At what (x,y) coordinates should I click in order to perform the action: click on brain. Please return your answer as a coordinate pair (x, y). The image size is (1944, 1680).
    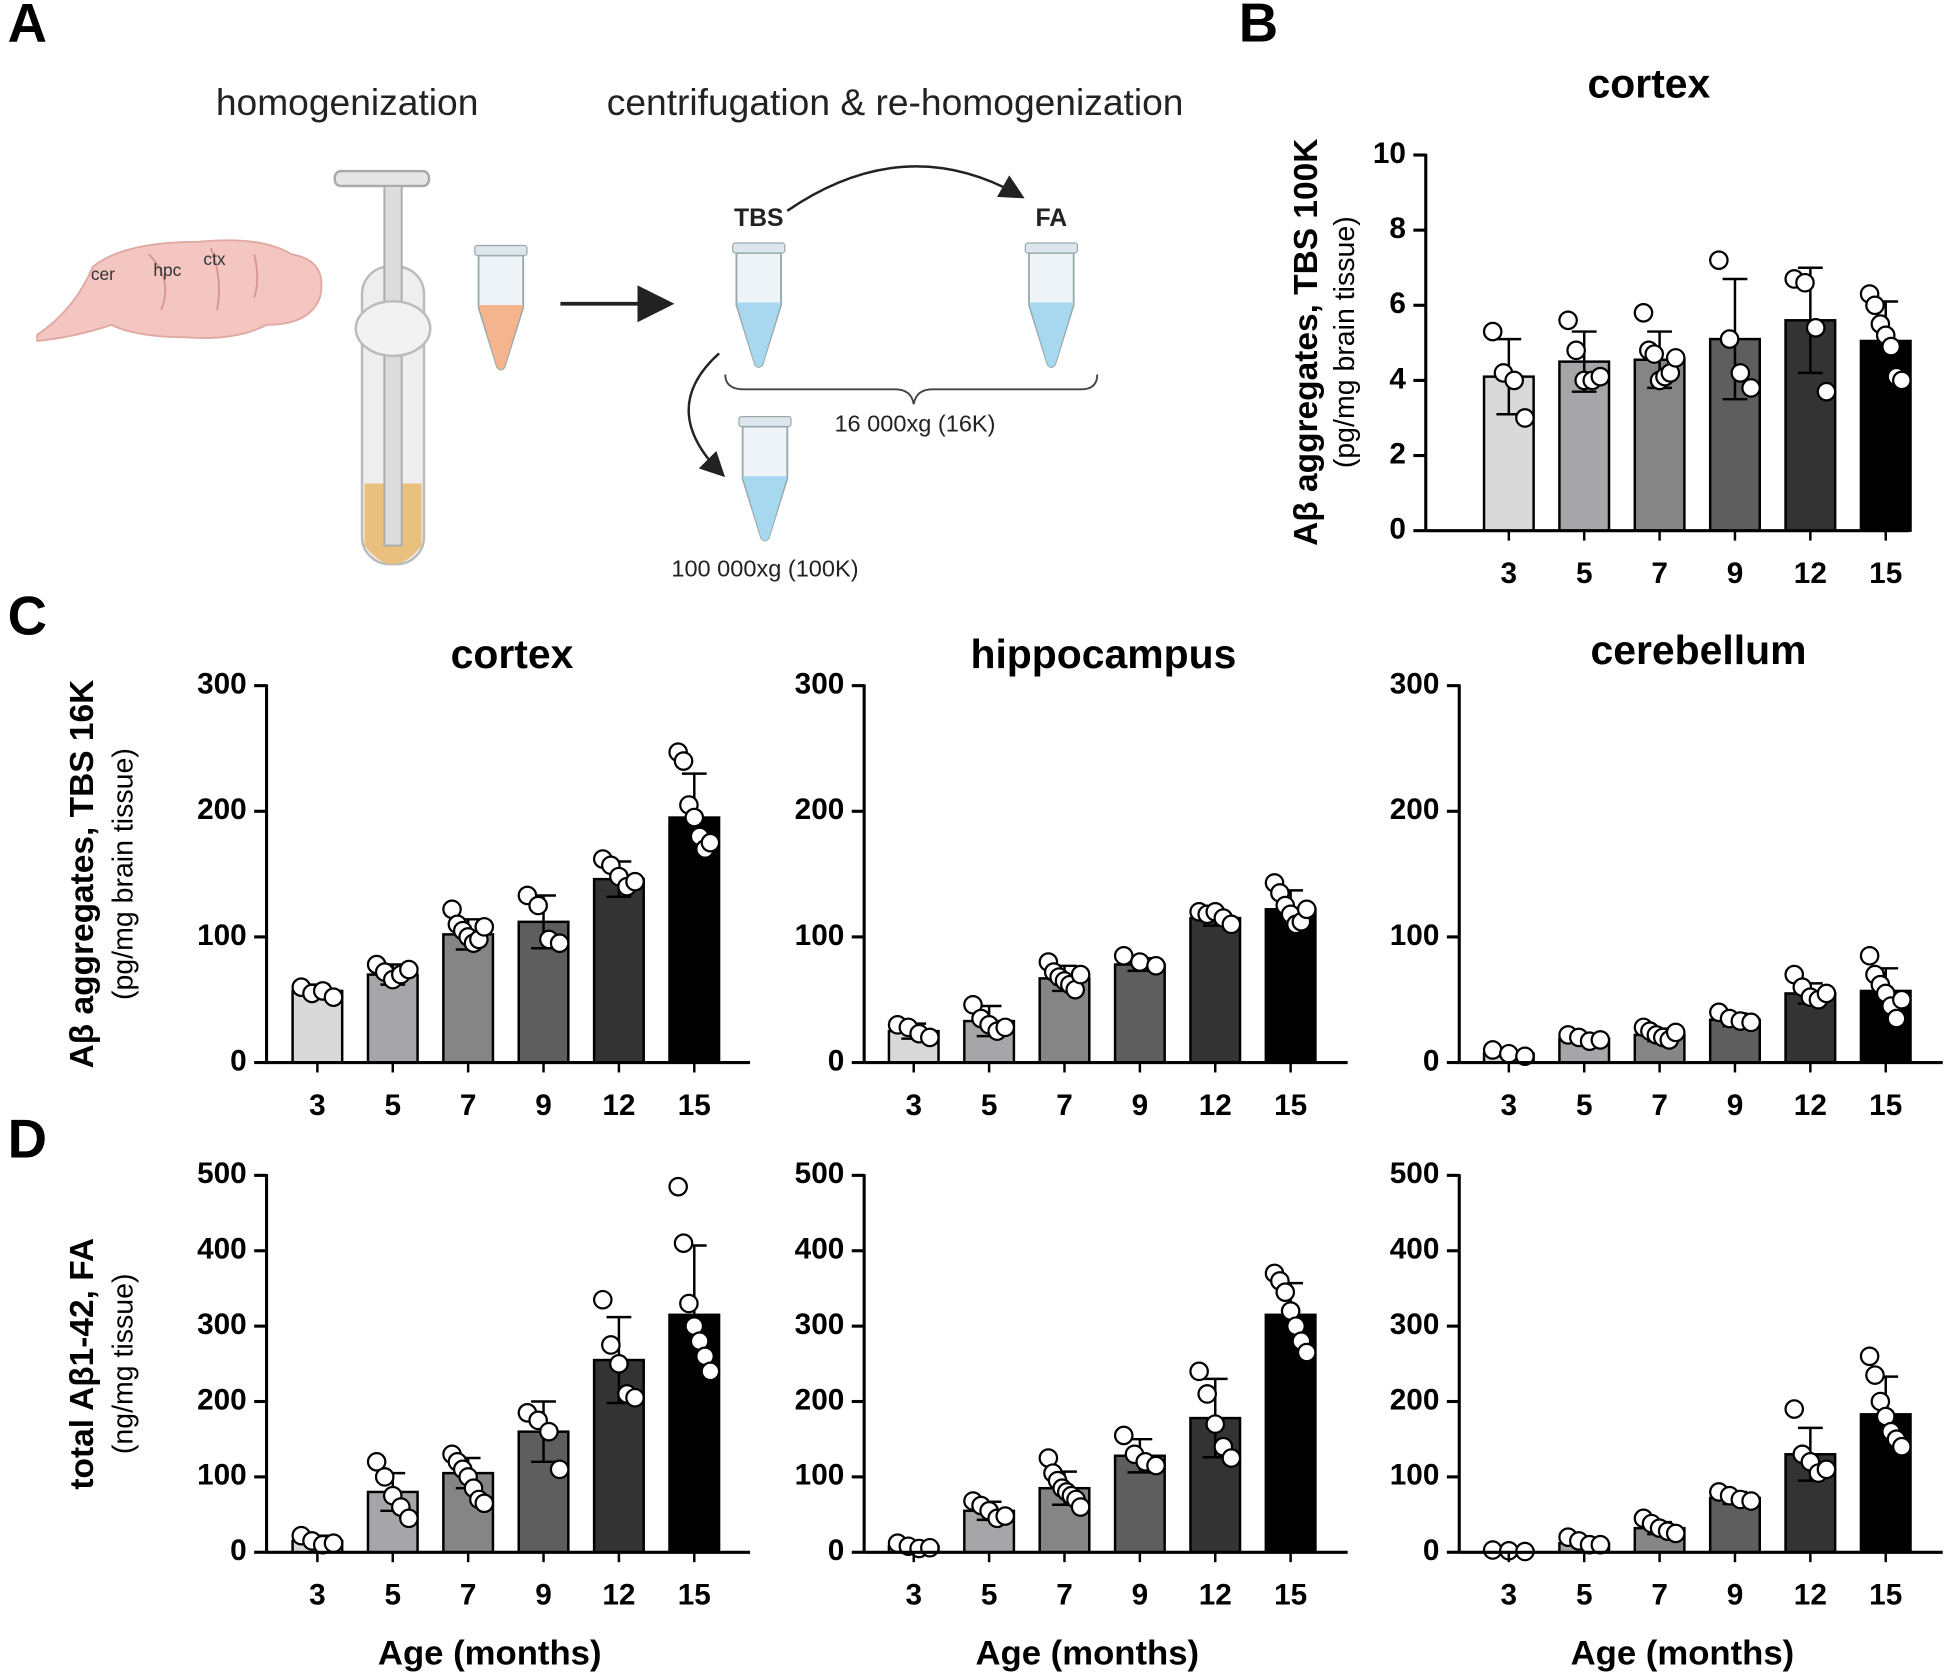
    Looking at the image, I should click on (179, 291).